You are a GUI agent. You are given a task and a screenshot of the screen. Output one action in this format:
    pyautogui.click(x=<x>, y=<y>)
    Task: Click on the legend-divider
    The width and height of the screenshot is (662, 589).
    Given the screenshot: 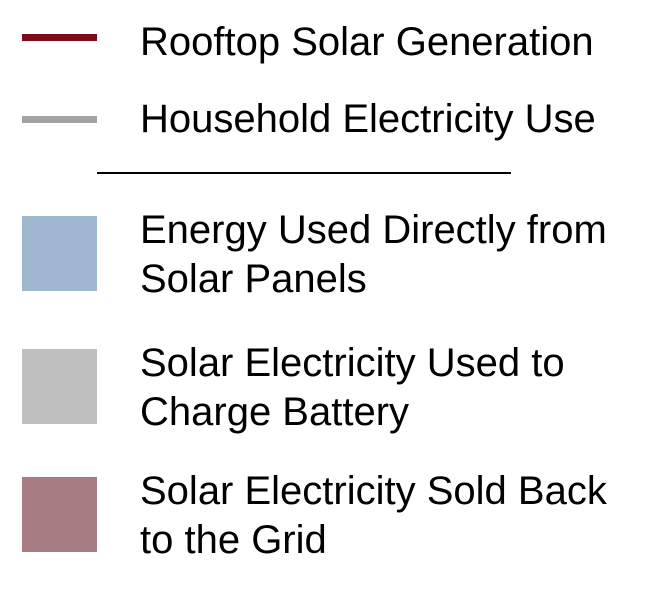 What is the action you would take?
    pyautogui.click(x=304, y=173)
    